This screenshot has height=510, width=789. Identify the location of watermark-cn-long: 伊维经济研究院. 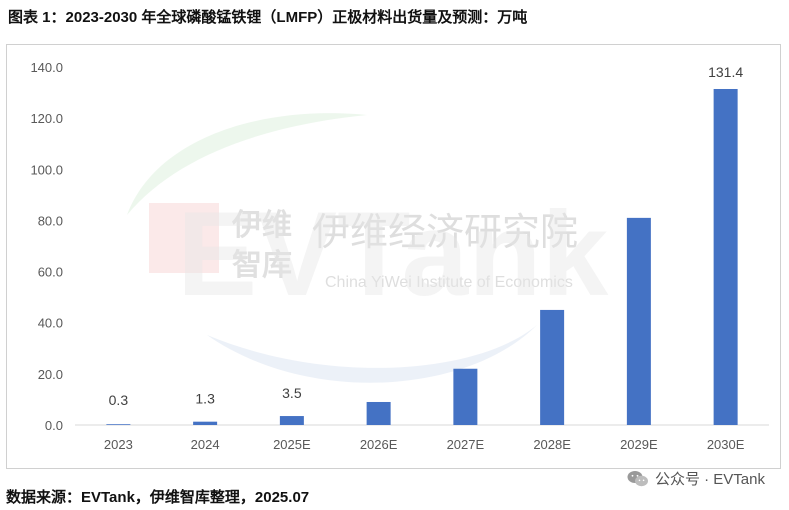
(445, 233).